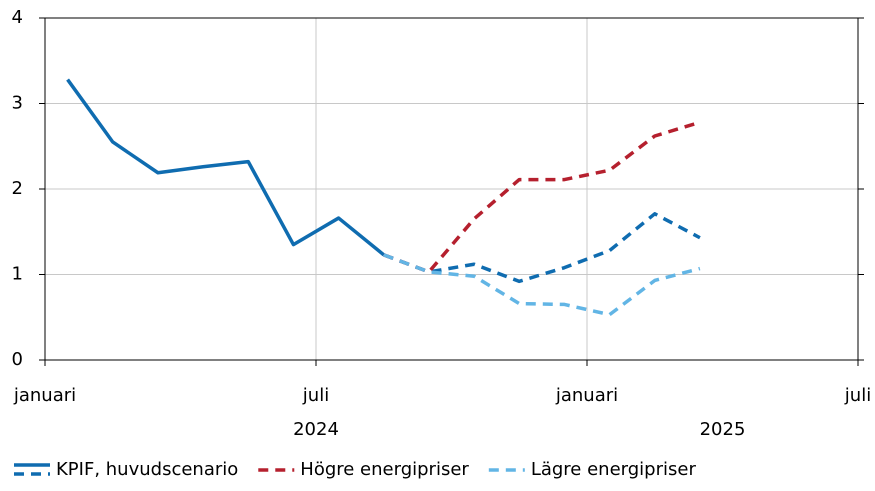 The image size is (875, 491). Describe the element at coordinates (614, 469) in the screenshot. I see `legend-label: Lägre energipriser` at that location.